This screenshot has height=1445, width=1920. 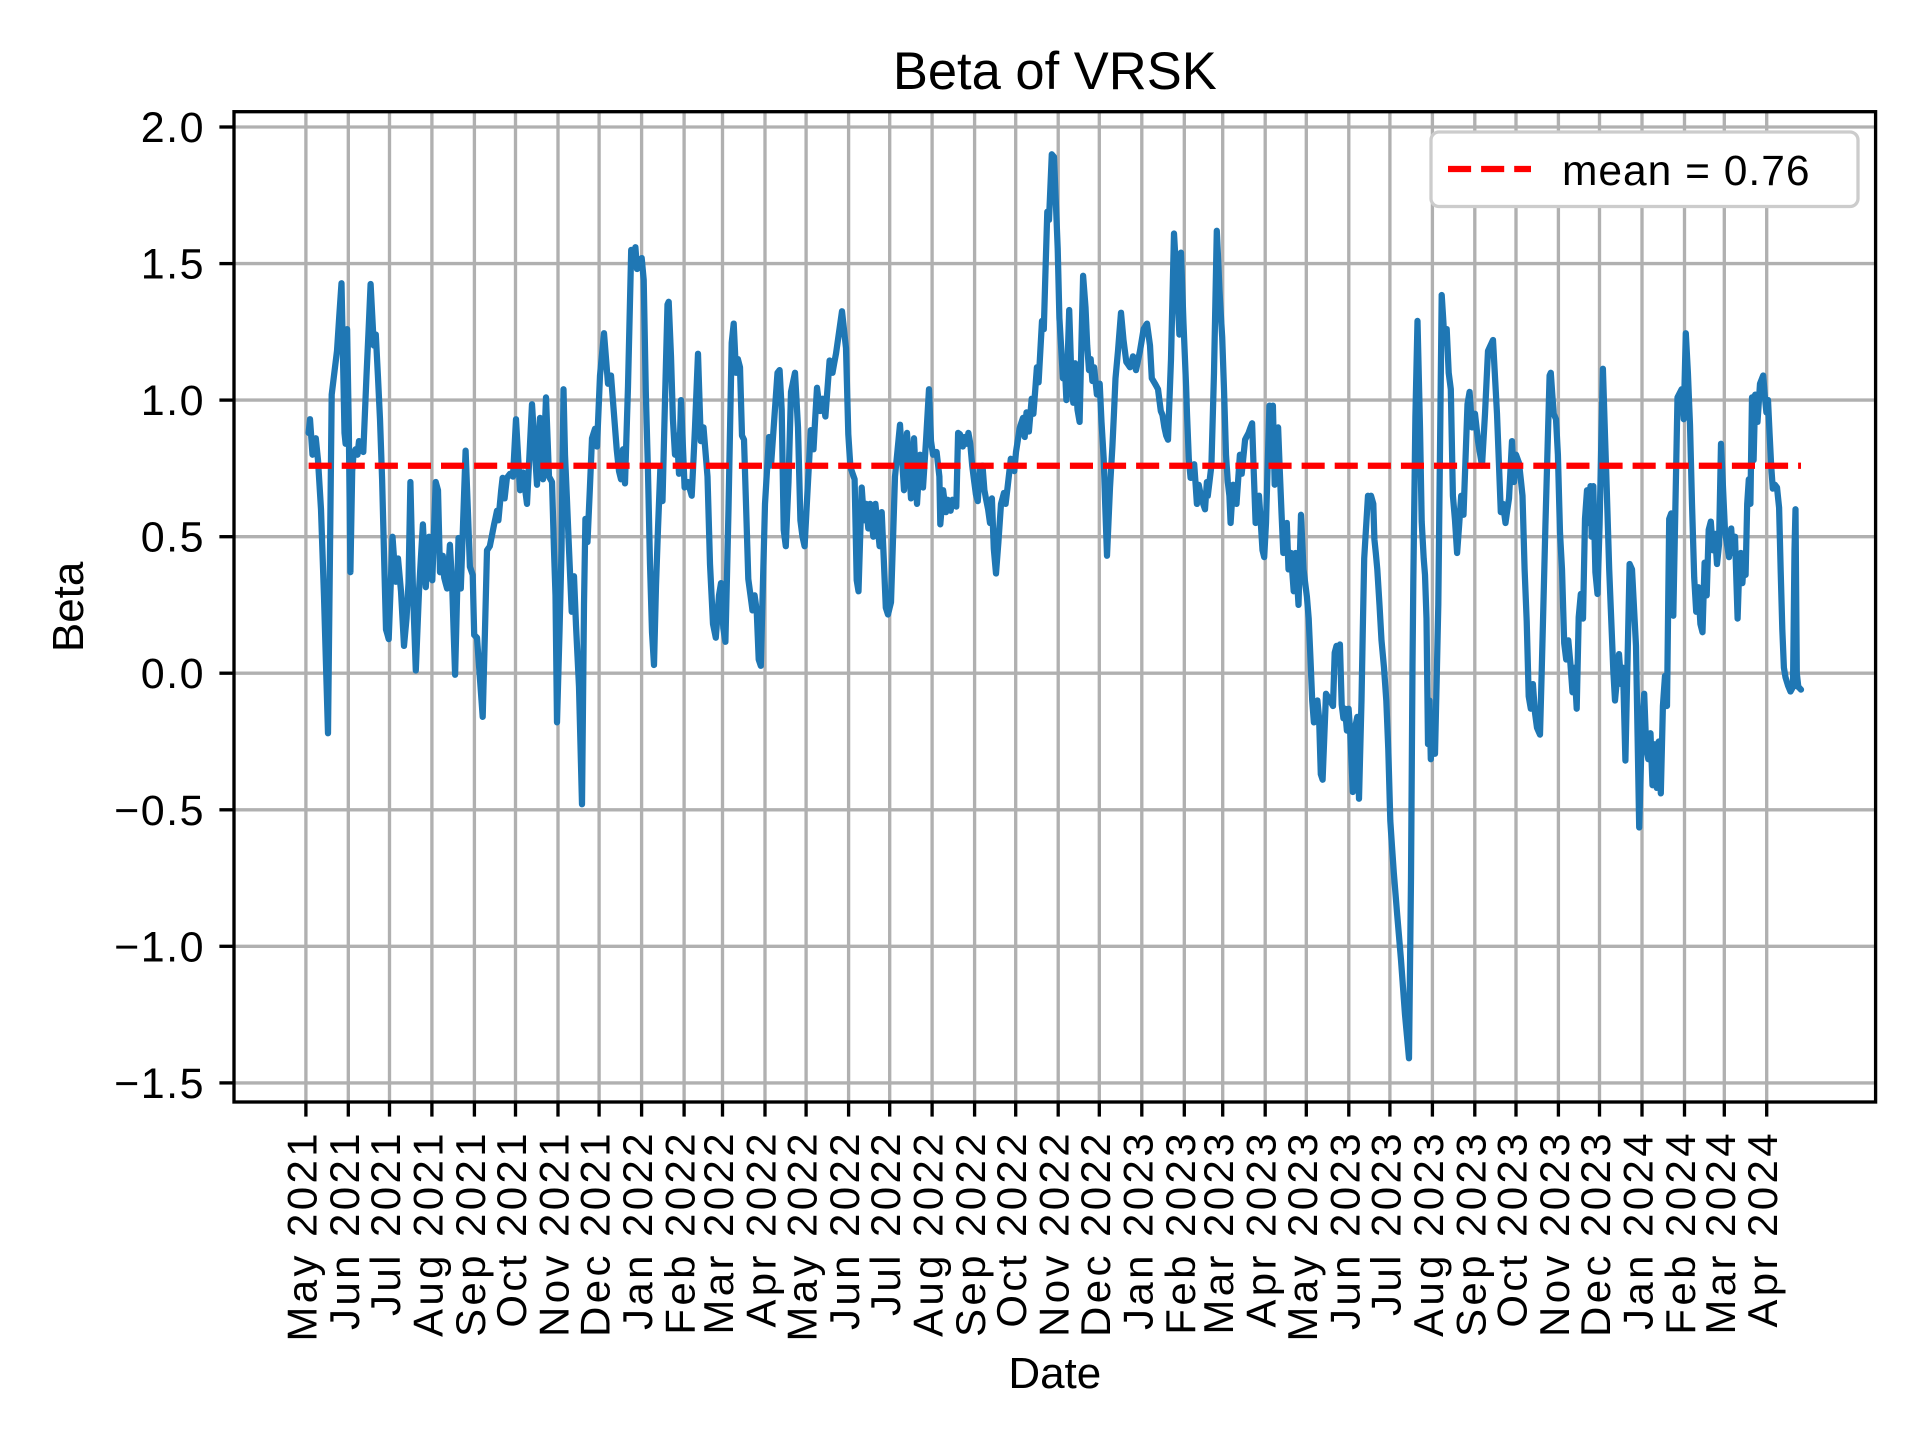 I want to click on svg-text: 0.0, so click(x=173, y=674).